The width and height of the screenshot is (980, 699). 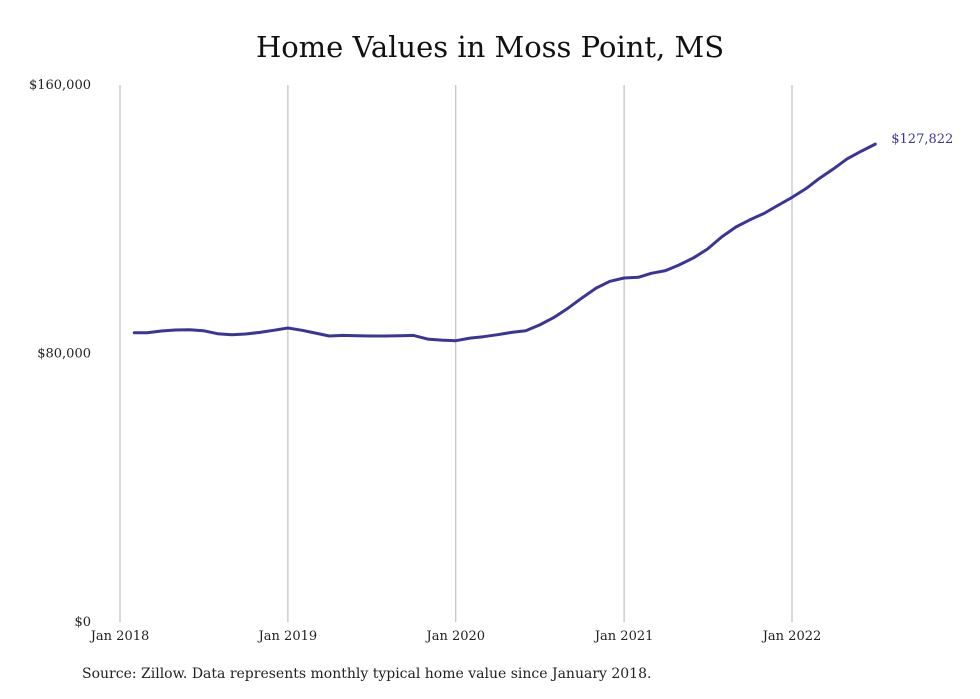 What do you see at coordinates (287, 636) in the screenshot?
I see `x-tick-label: Jan 2019` at bounding box center [287, 636].